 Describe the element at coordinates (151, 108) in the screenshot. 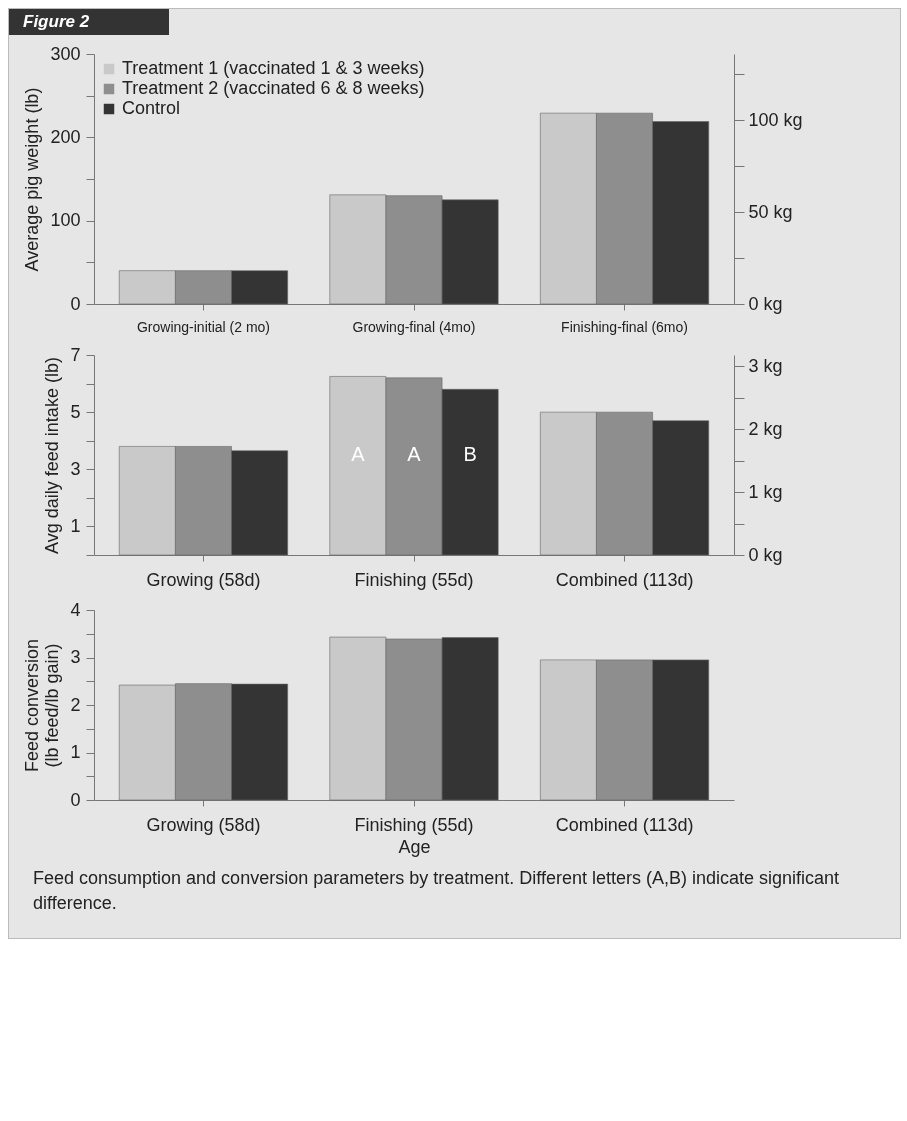

I see `legend-label: Control` at that location.